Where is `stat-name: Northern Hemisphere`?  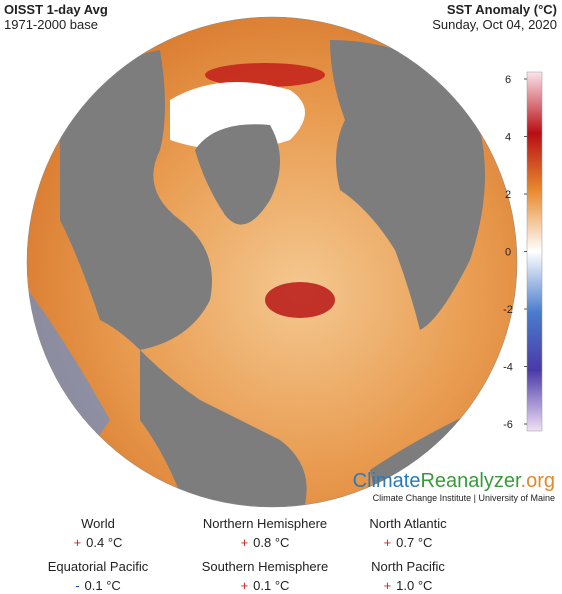
stat-name: Northern Hemisphere is located at coordinates (265, 523).